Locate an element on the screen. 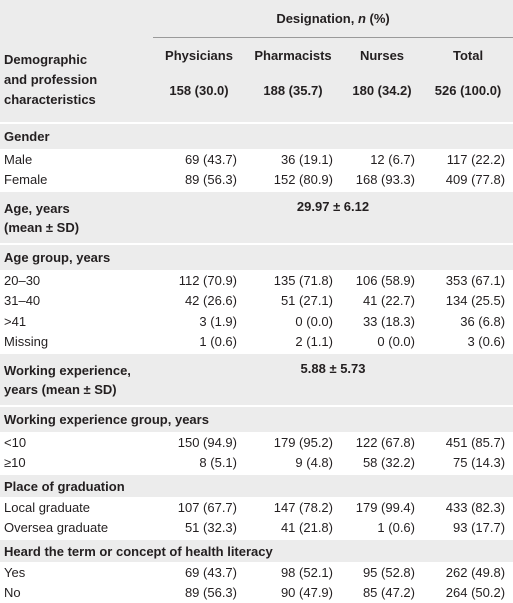  group-header-text: (%) is located at coordinates (378, 18).